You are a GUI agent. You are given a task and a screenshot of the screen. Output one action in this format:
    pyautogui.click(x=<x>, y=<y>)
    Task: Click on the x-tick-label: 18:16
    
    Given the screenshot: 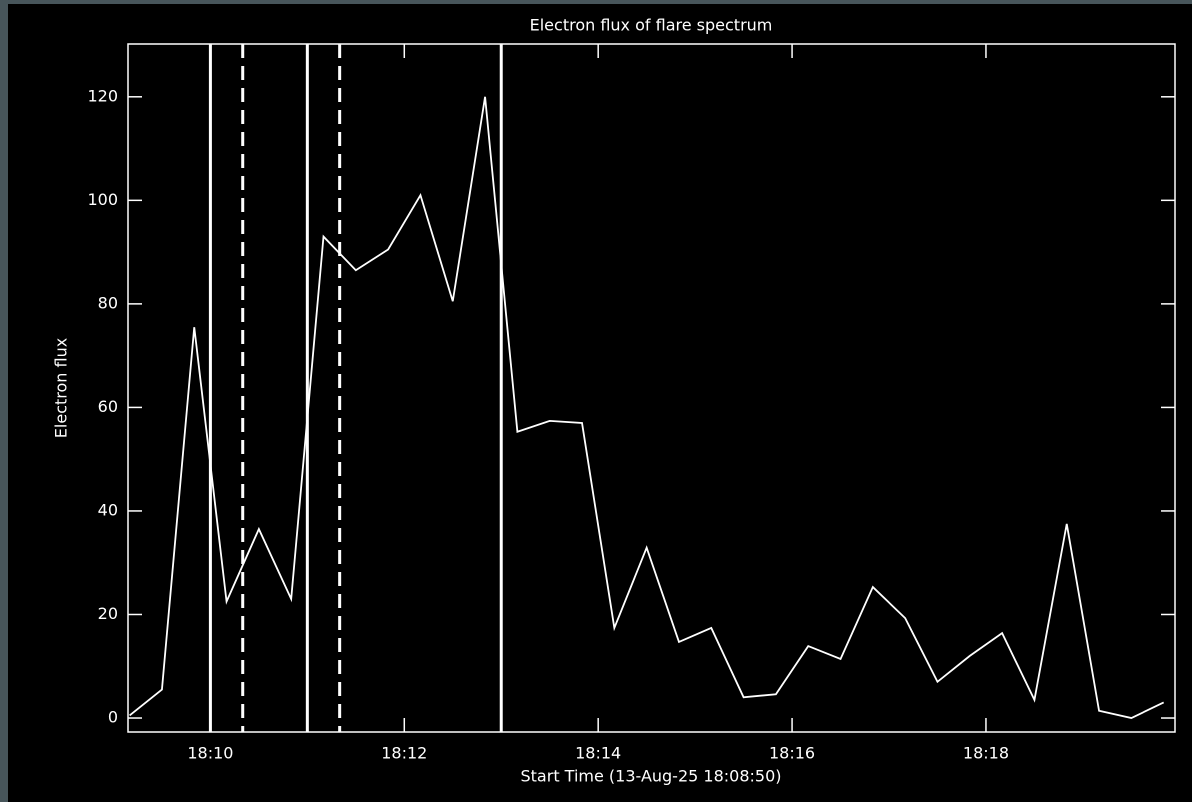 What is the action you would take?
    pyautogui.click(x=792, y=753)
    